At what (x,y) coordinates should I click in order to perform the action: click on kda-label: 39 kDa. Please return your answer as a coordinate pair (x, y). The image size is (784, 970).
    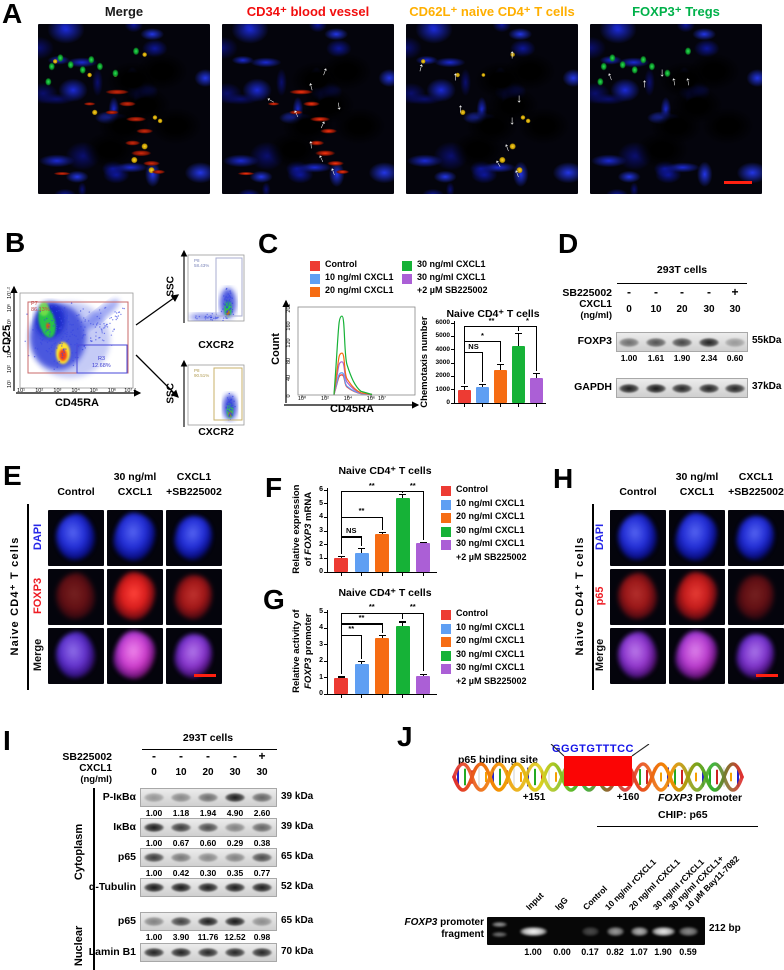
    Looking at the image, I should click on (297, 826).